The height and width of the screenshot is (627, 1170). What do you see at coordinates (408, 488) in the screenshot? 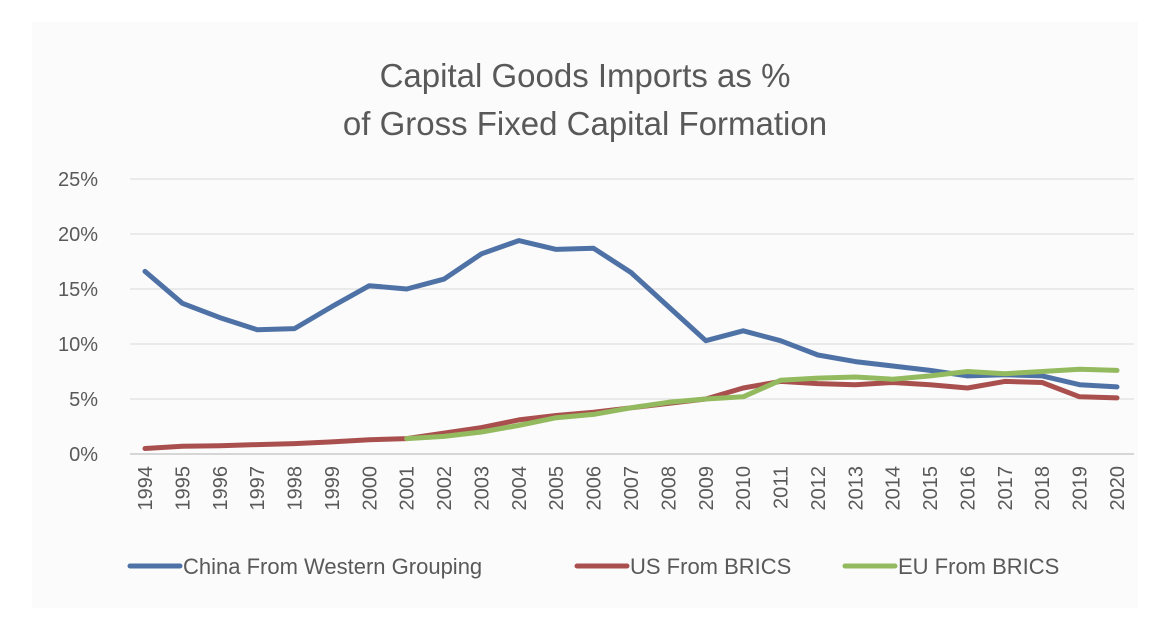
I see `x-tick-label: 2001` at bounding box center [408, 488].